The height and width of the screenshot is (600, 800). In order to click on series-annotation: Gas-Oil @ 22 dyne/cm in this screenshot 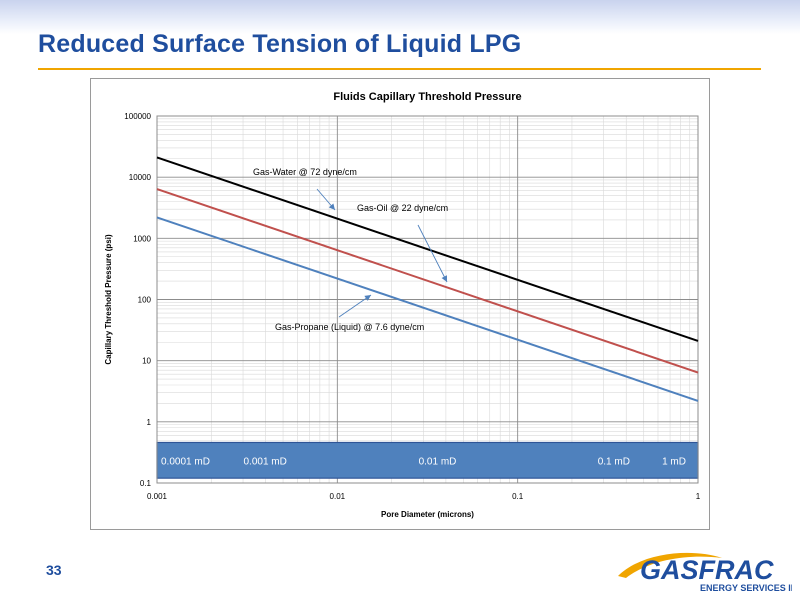, I will do `click(402, 208)`.